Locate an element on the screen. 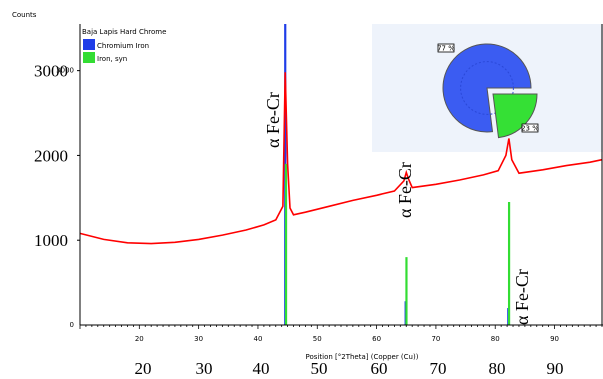 This screenshot has width=603, height=379. x-tick-label-overlay: 60 is located at coordinates (379, 368).